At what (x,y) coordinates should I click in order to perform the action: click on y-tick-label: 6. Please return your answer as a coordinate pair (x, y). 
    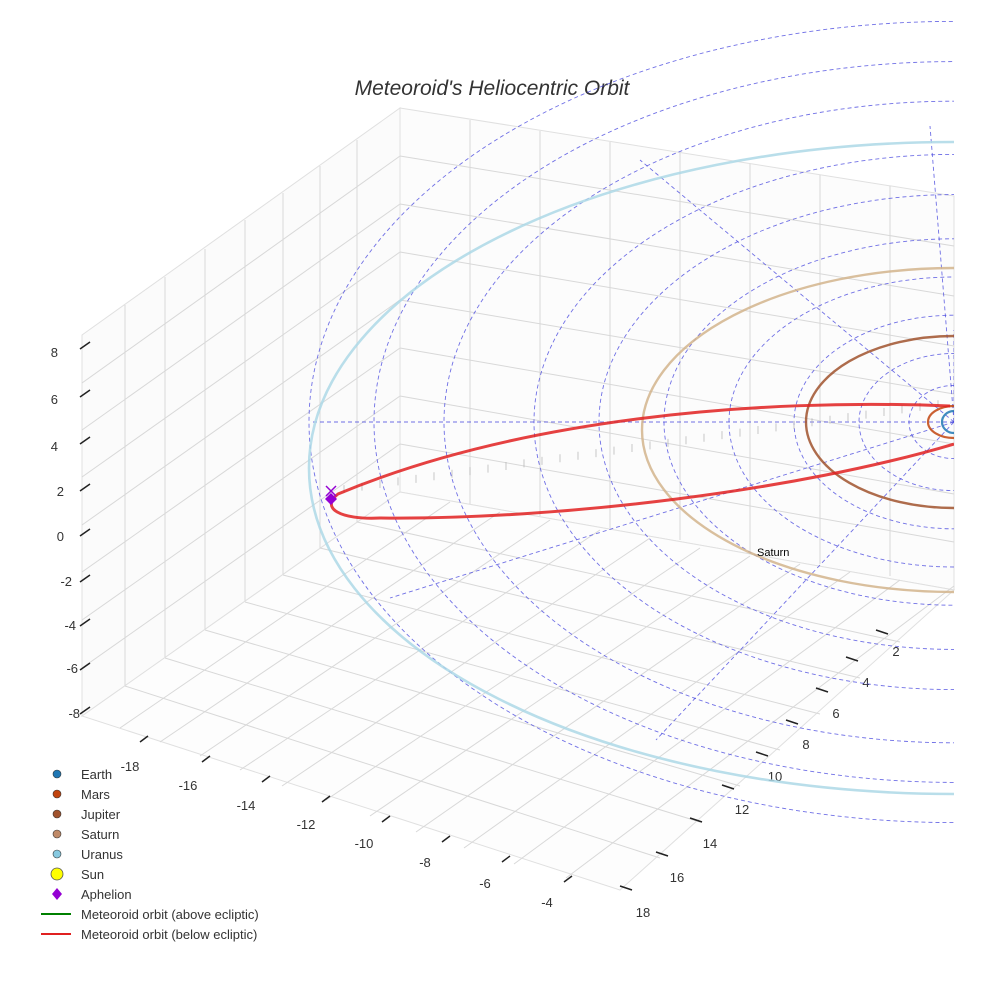
    Looking at the image, I should click on (835, 713).